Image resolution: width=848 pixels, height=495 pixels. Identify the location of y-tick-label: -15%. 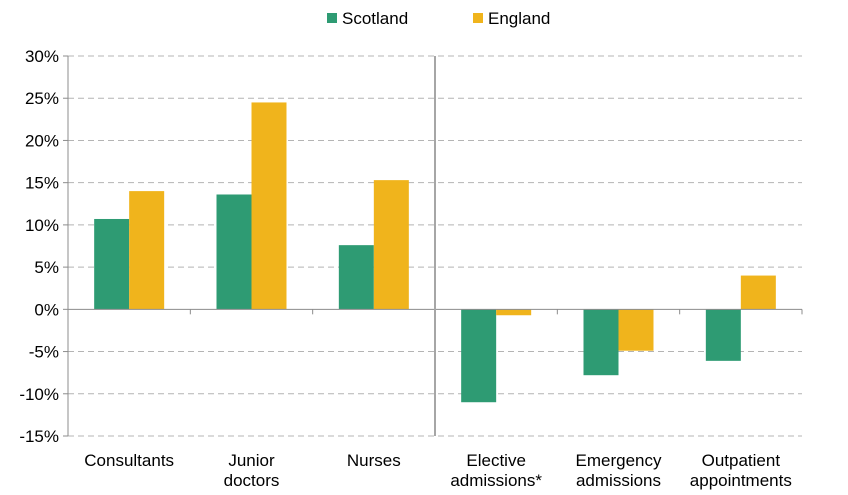
(39, 436).